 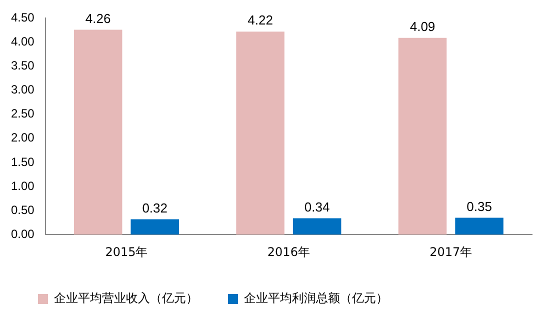 I want to click on y-tick-label: 4.00, so click(x=22, y=41).